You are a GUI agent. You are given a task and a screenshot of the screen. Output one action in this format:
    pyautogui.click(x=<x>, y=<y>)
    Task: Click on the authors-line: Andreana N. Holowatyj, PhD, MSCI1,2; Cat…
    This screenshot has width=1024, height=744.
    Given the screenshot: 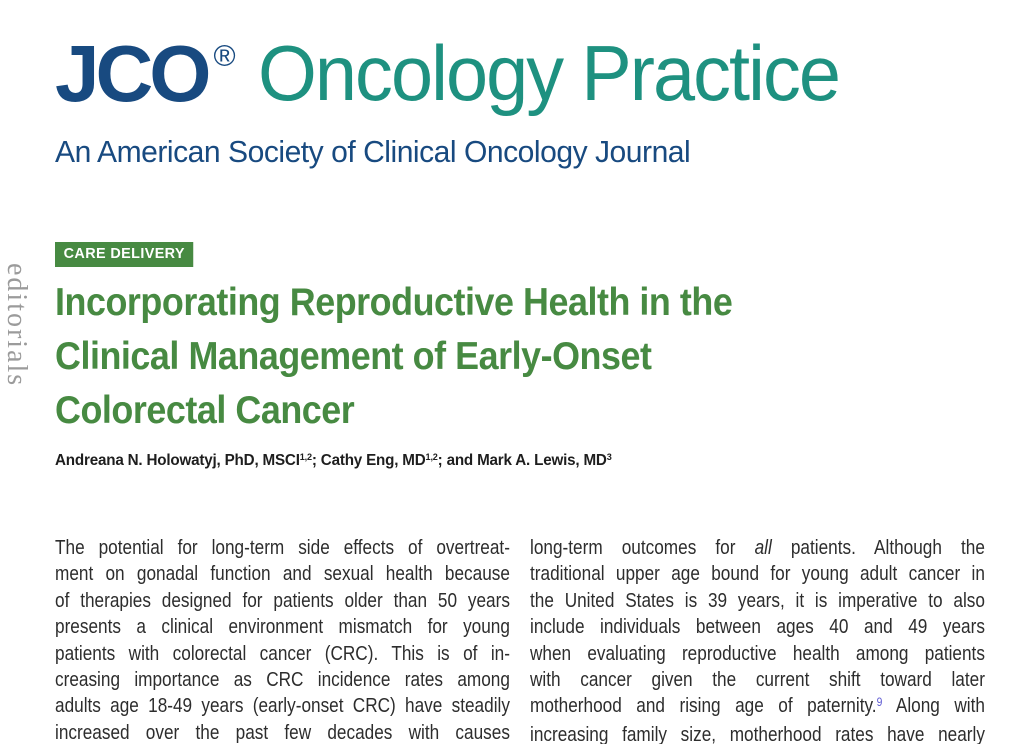 What is the action you would take?
    pyautogui.click(x=482, y=461)
    